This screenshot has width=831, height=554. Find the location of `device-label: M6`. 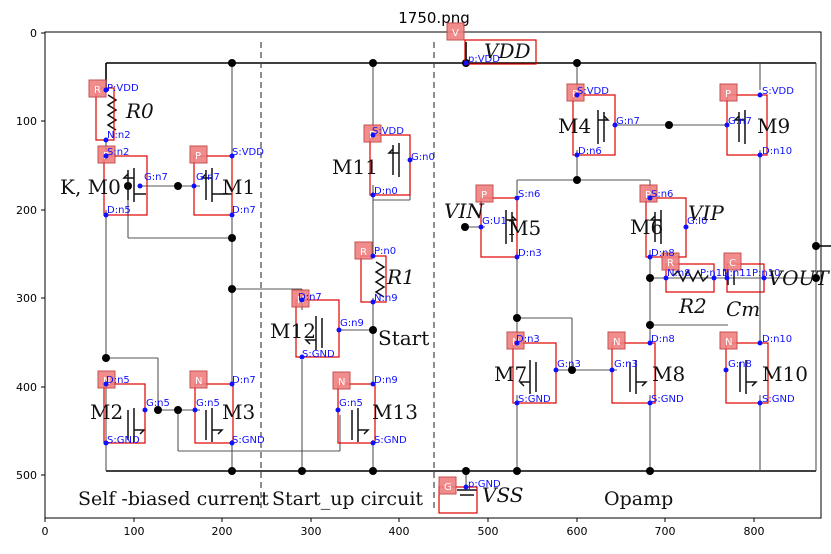

device-label: M6 is located at coordinates (646, 227).